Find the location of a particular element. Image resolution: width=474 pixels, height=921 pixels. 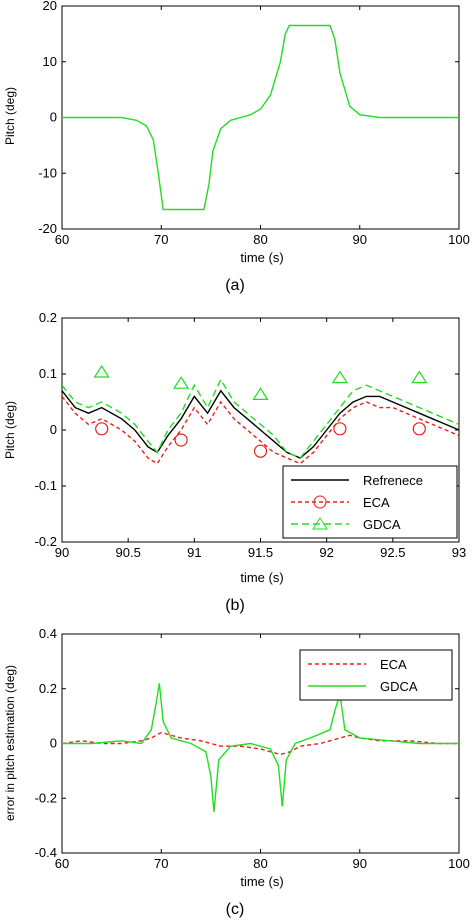

legend-eca-marker is located at coordinates (320, 502).